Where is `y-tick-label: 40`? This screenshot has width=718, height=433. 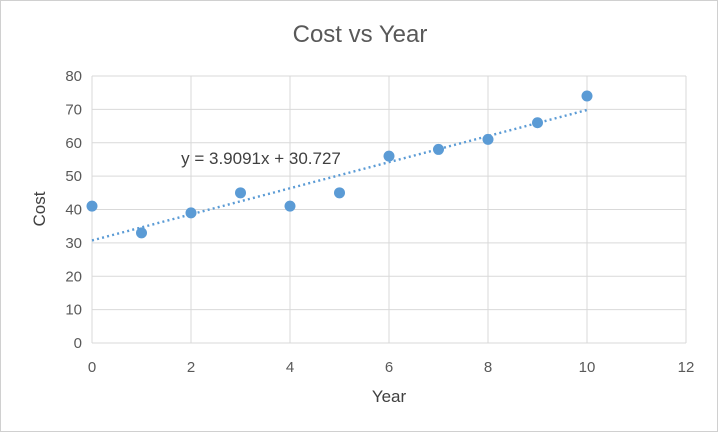 y-tick-label: 40 is located at coordinates (73, 210).